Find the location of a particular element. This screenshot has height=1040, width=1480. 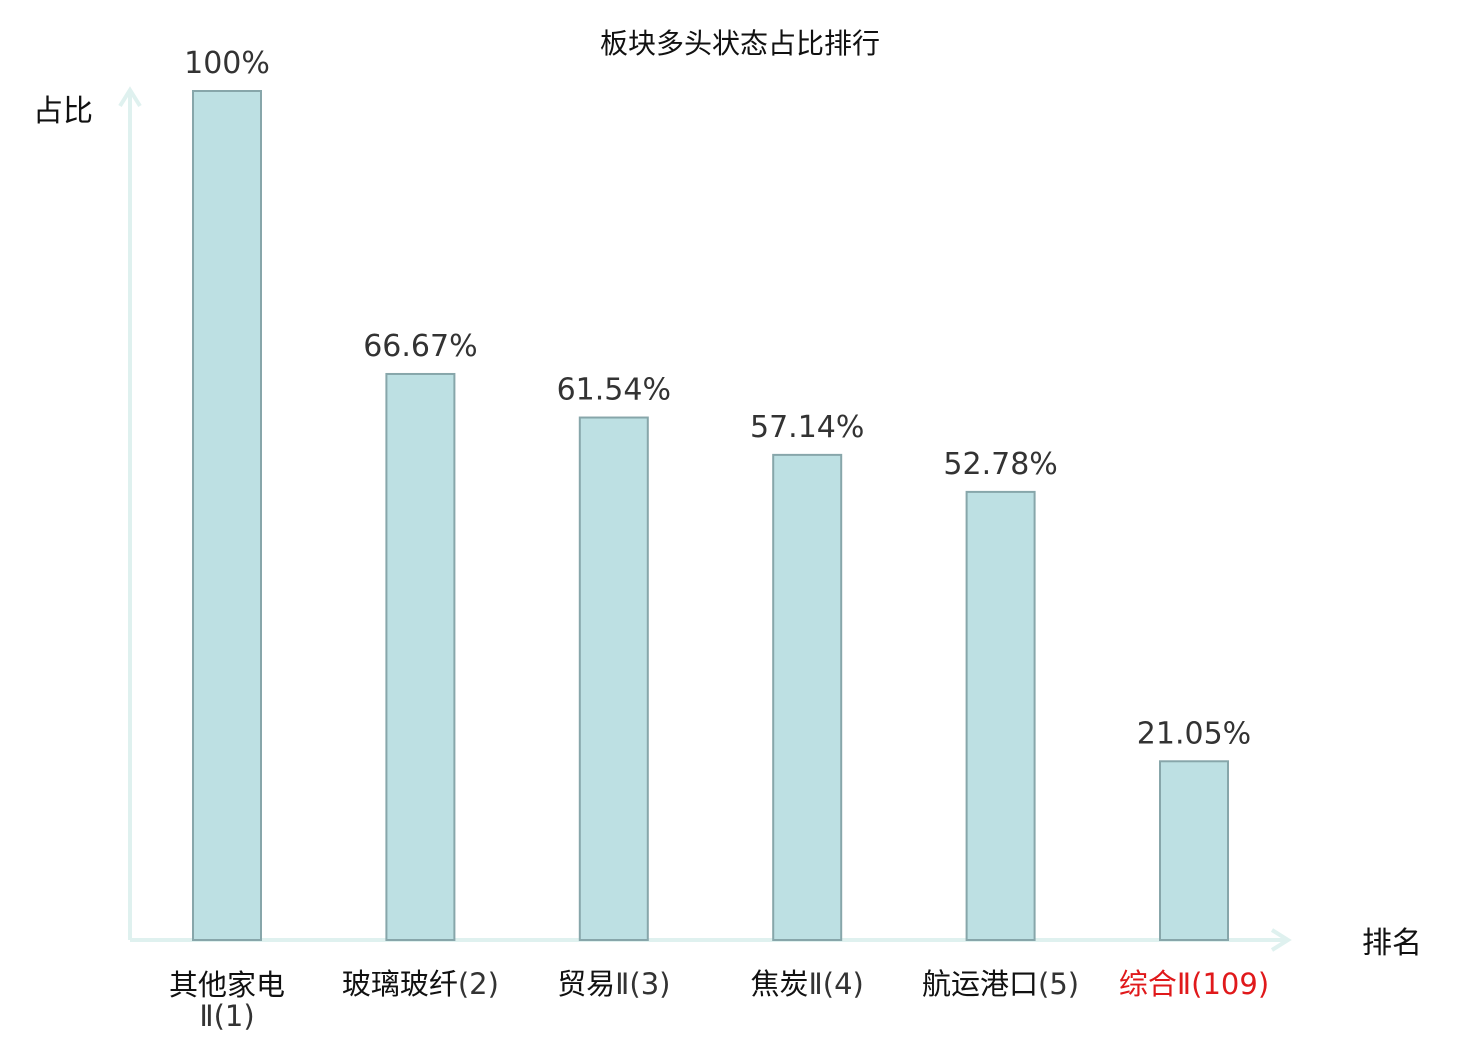

value-label: 61.54% is located at coordinates (614, 390).